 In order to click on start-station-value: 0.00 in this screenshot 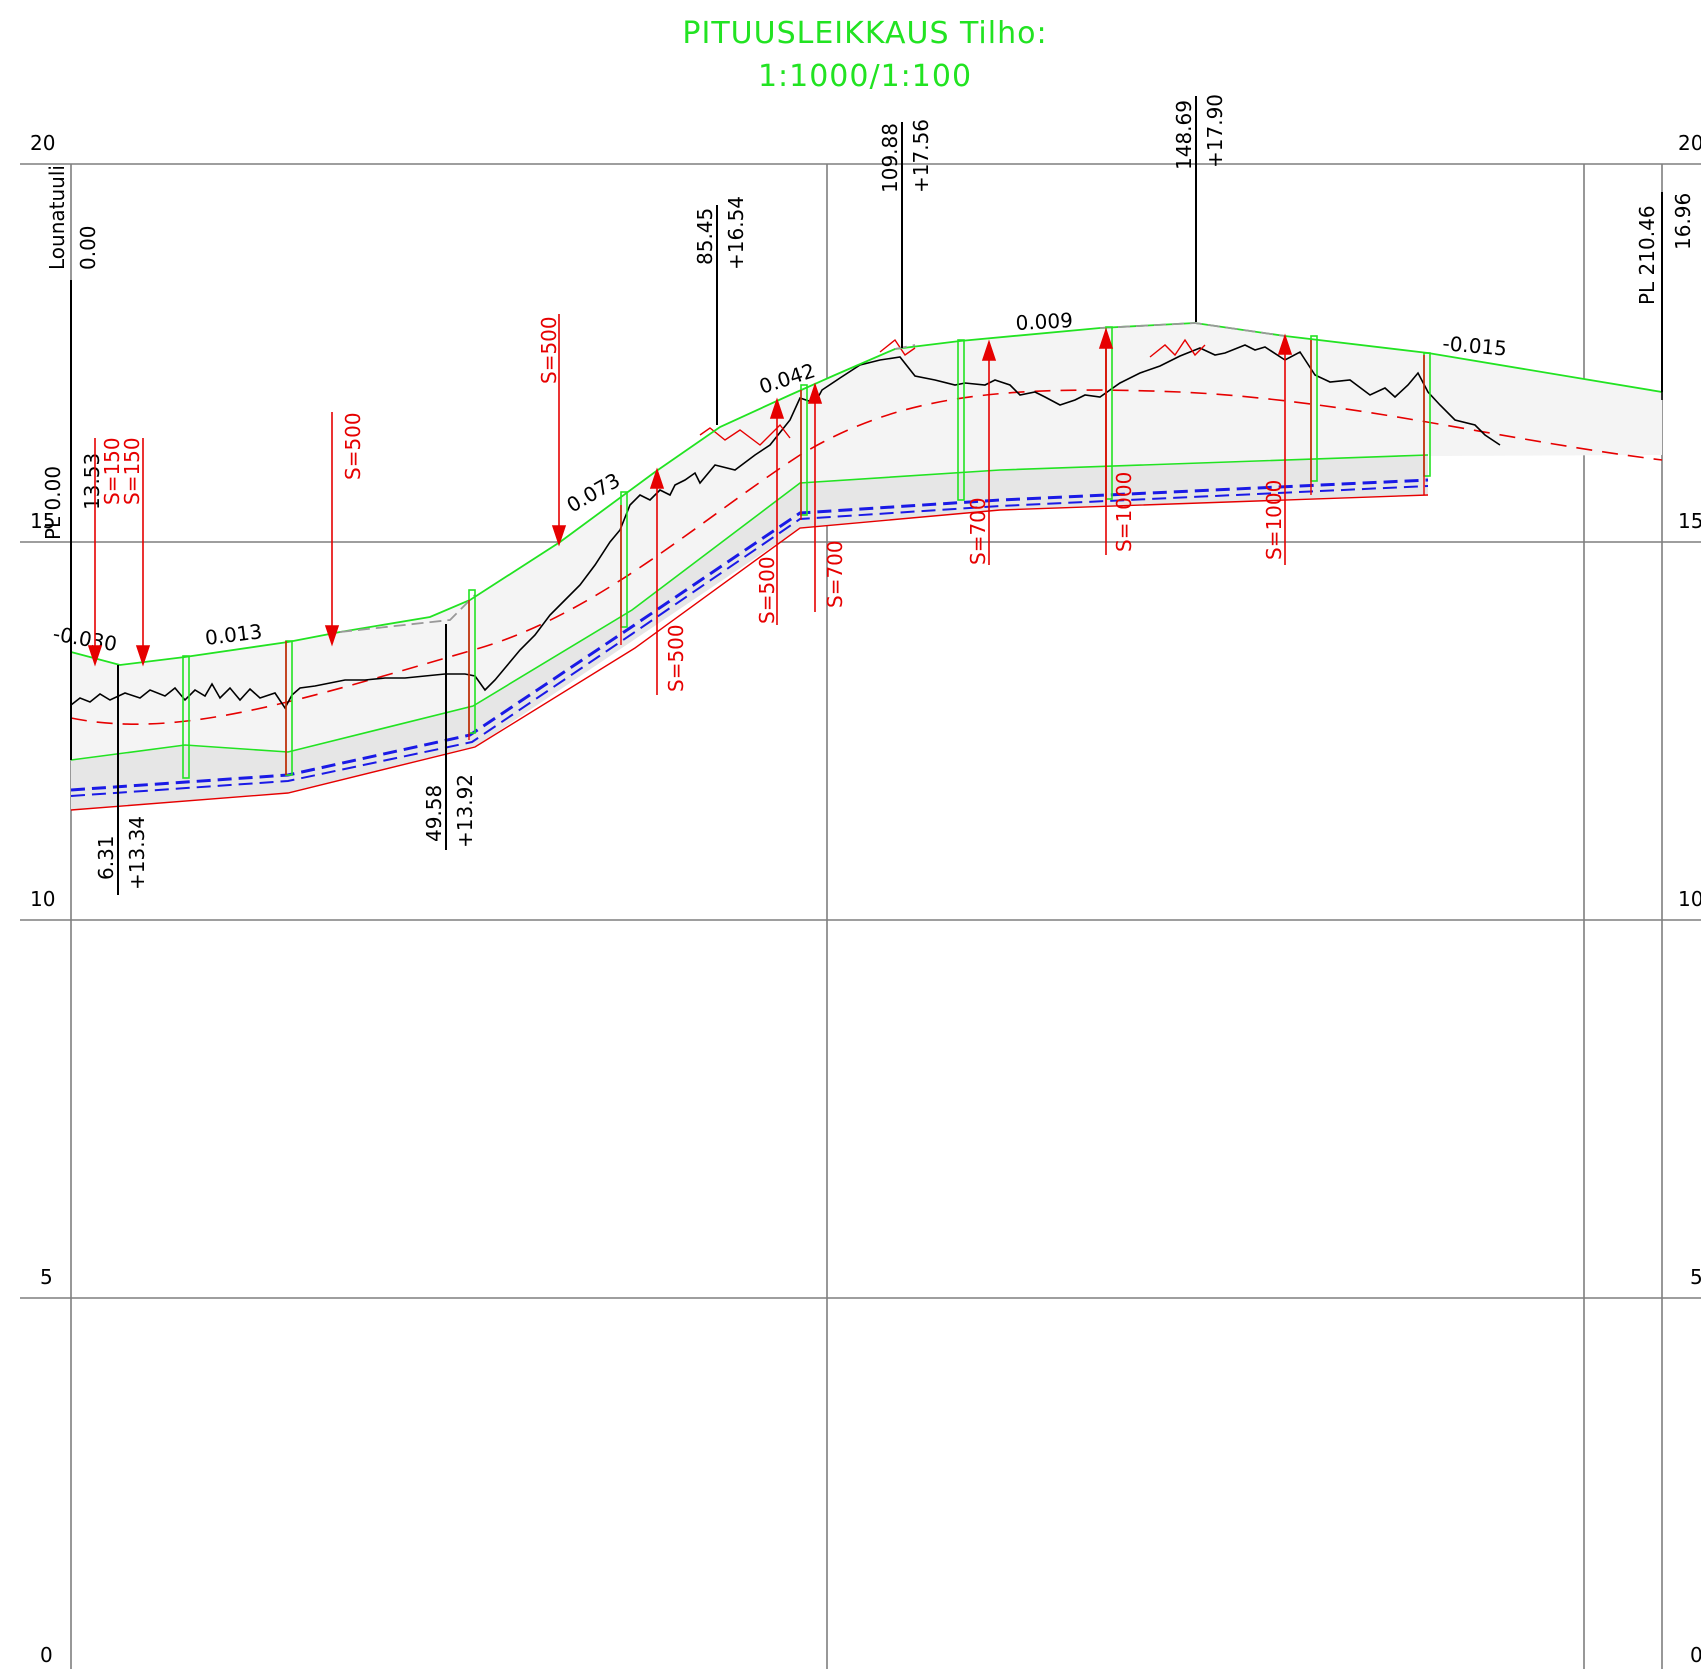, I will do `click(88, 247)`.